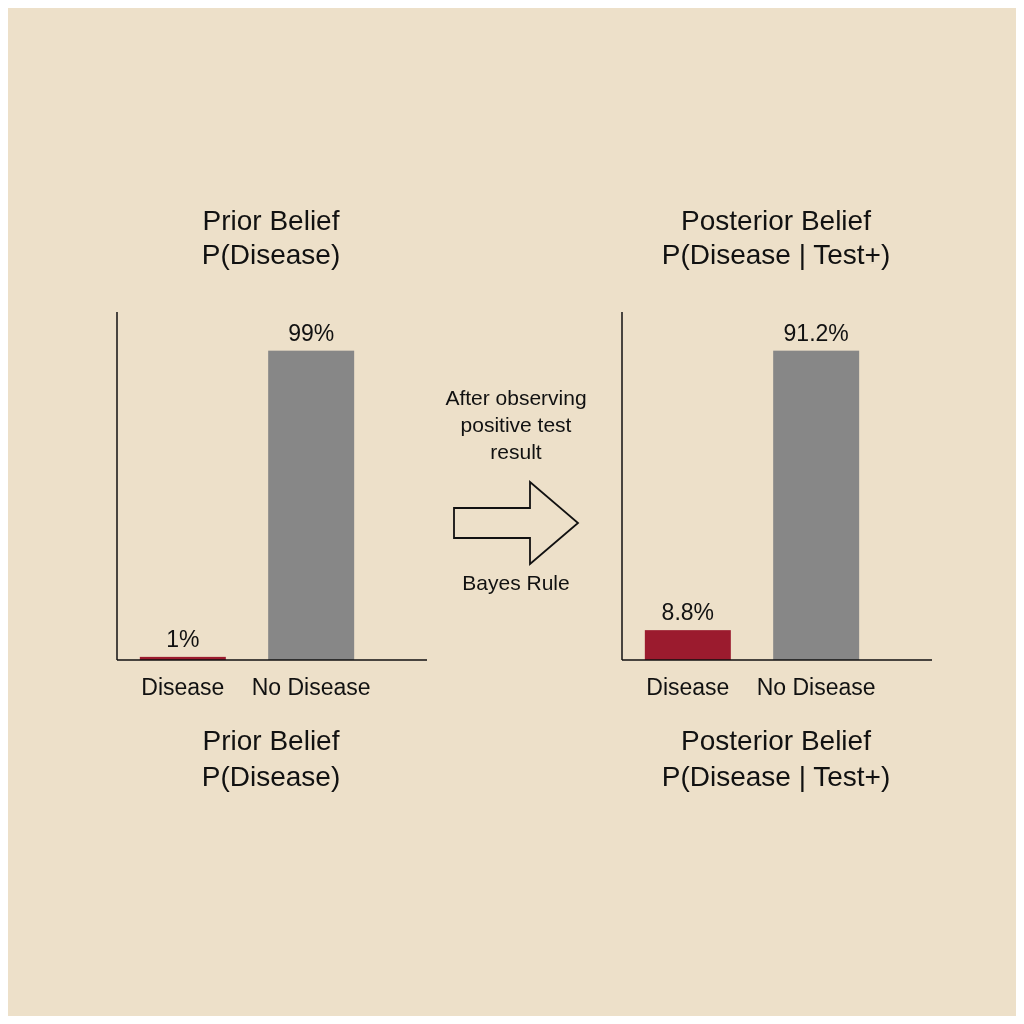 This screenshot has width=1024, height=1024. Describe the element at coordinates (311, 332) in the screenshot. I see `data-label: 99%` at that location.